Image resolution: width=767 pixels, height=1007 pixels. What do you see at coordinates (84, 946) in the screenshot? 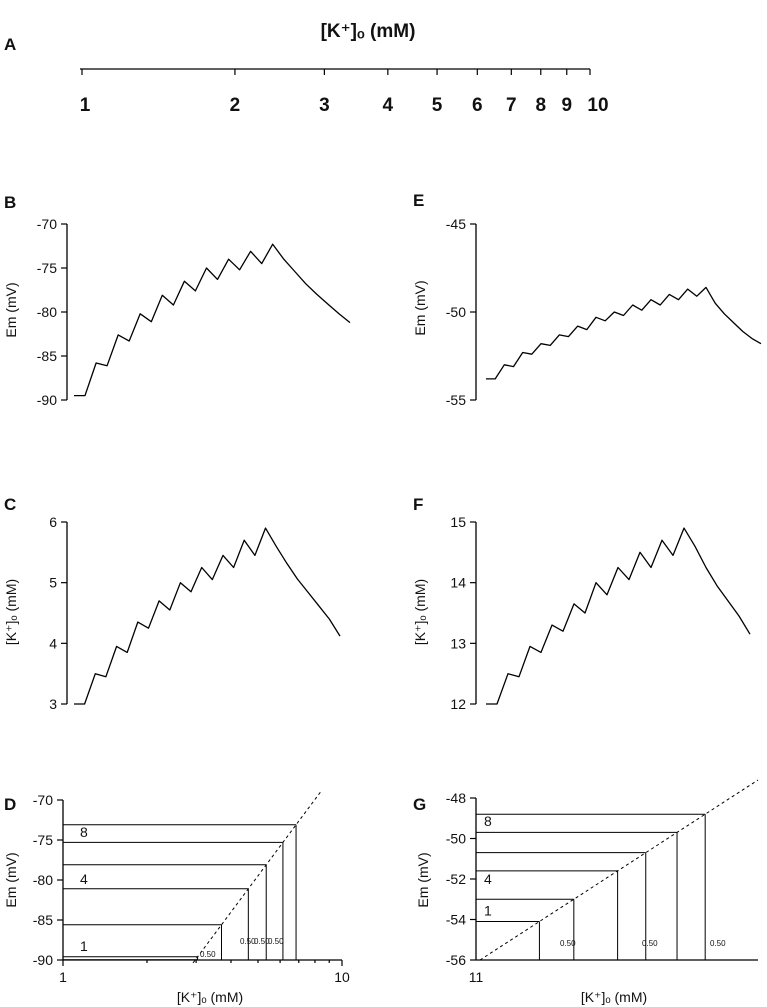
I see `panel-d-step-label: 1` at bounding box center [84, 946].